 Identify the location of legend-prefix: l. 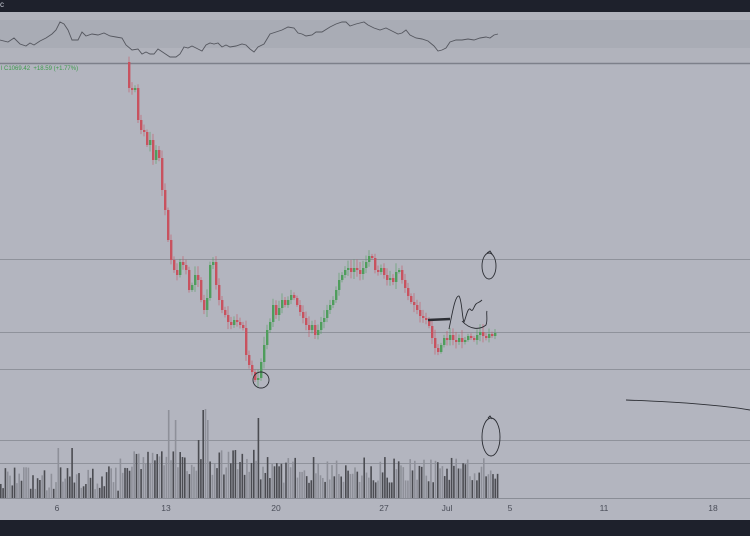
(2, 69).